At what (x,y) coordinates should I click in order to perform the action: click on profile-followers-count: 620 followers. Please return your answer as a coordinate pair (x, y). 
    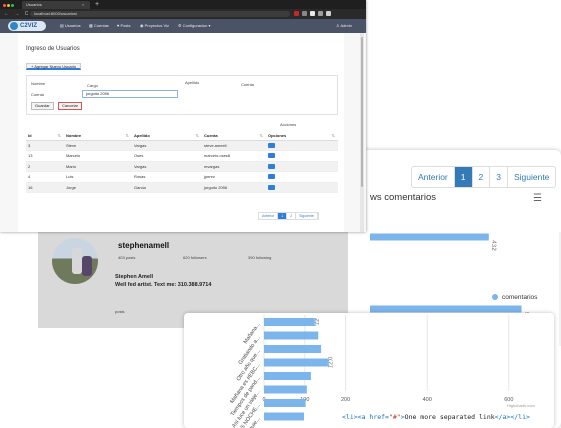
    Looking at the image, I should click on (195, 257).